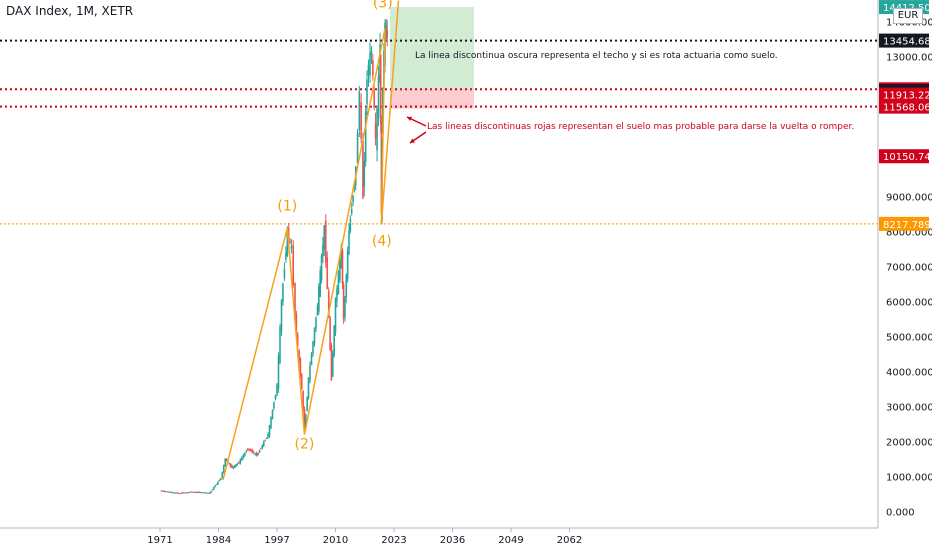  I want to click on price-tag-label: 11913.228, so click(907, 96).